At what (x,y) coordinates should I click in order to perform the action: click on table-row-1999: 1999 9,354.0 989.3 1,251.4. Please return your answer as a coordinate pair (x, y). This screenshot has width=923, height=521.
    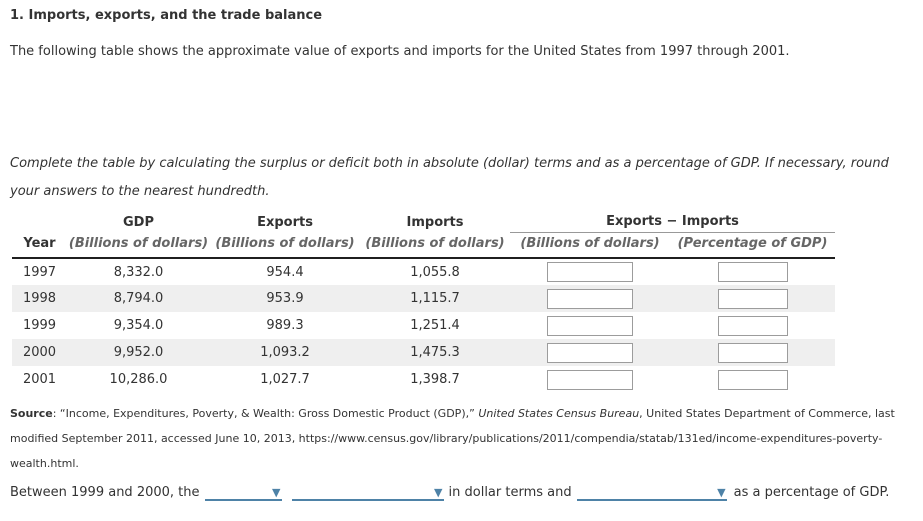
    Looking at the image, I should click on (423, 325).